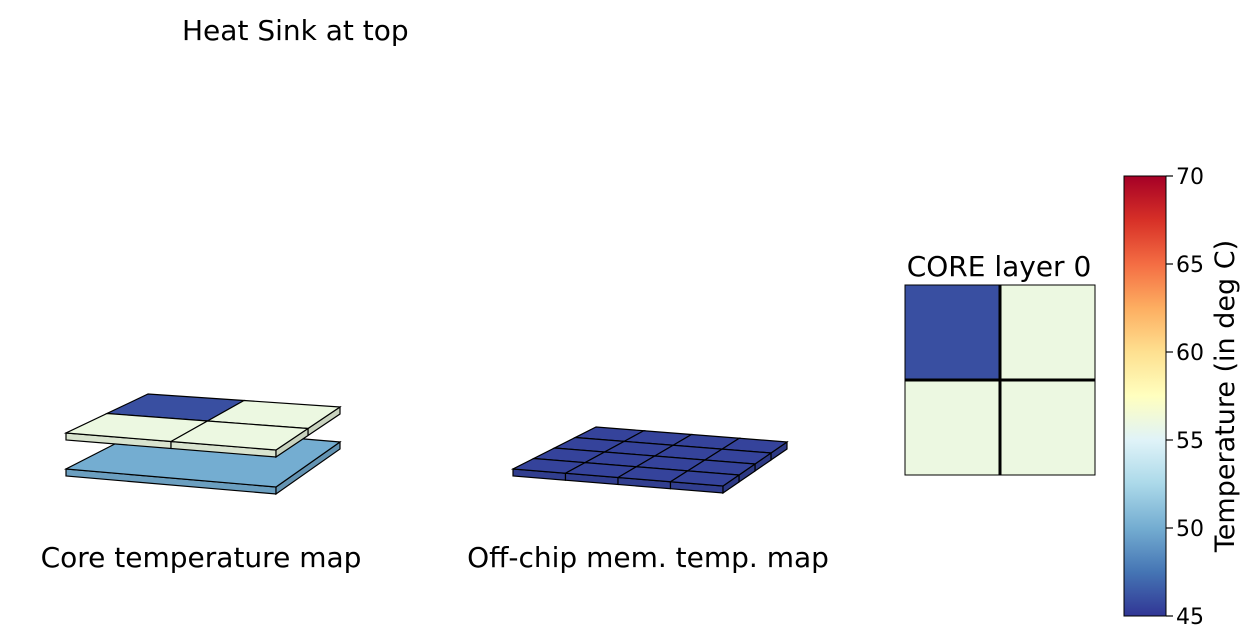  I want to click on mem-layer-cell, so click(704, 478).